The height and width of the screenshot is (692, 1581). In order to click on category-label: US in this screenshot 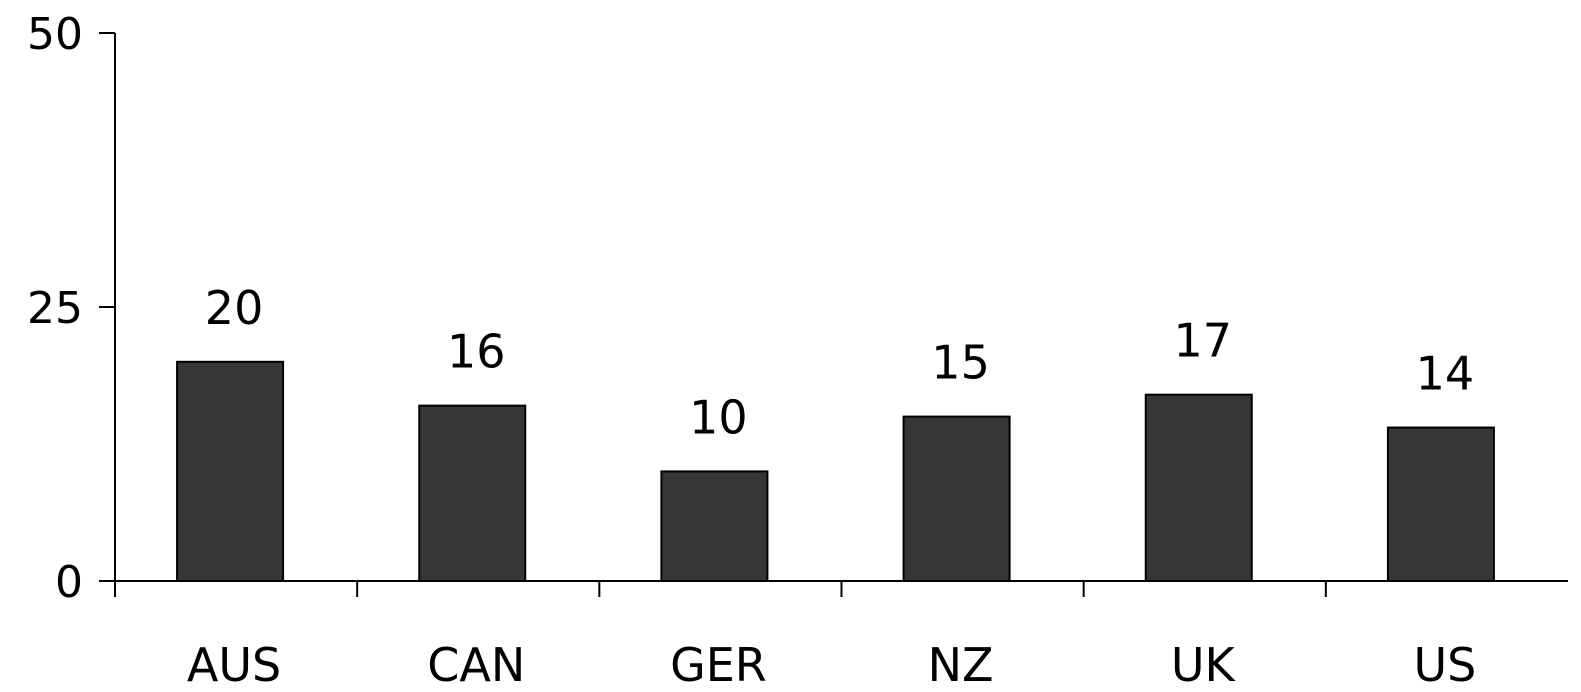, I will do `click(1444, 665)`.